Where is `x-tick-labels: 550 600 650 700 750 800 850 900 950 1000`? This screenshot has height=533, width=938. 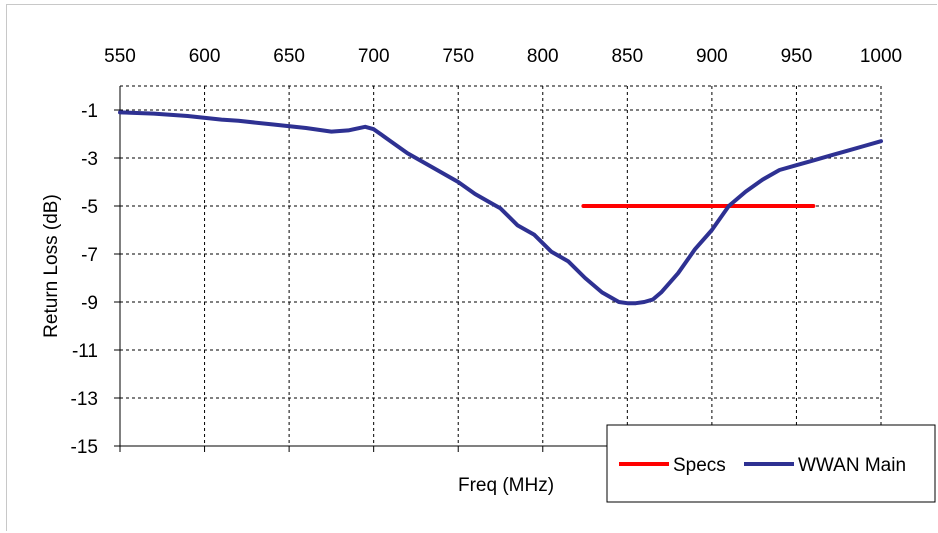
x-tick-labels: 550 600 650 700 750 800 850 900 950 1000 is located at coordinates (503, 56).